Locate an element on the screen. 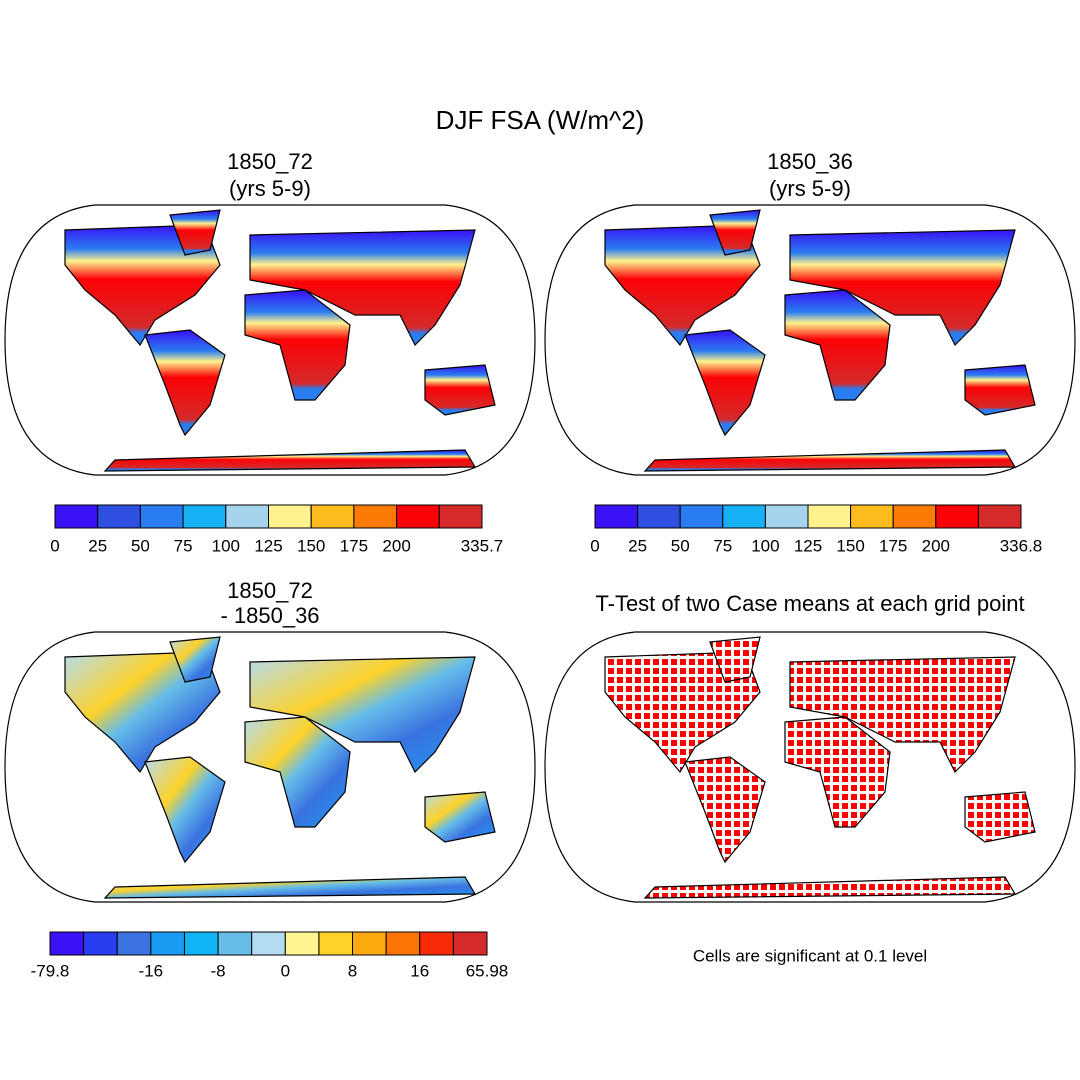 This screenshot has height=1080, width=1080. colorbar-label: -79.8 is located at coordinates (50, 970).